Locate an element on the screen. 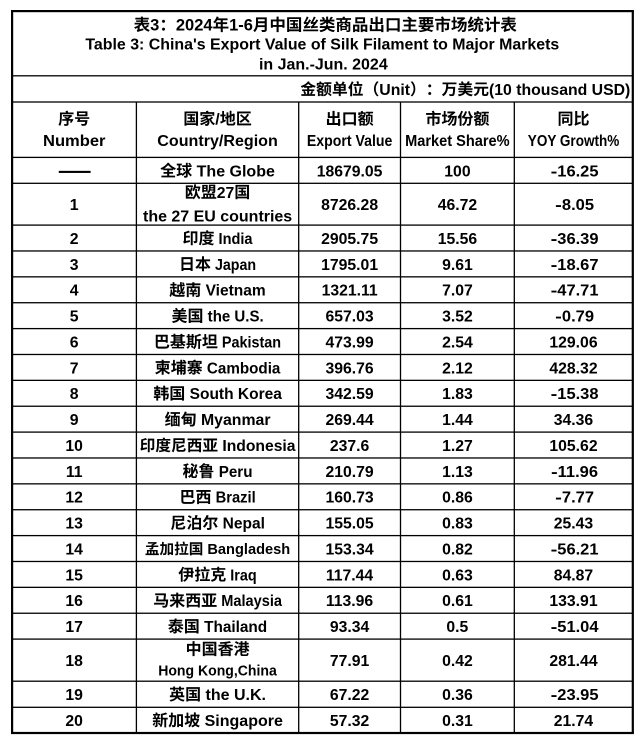 This screenshot has width=643, height=751. svg-text: 281.44 is located at coordinates (573, 661).